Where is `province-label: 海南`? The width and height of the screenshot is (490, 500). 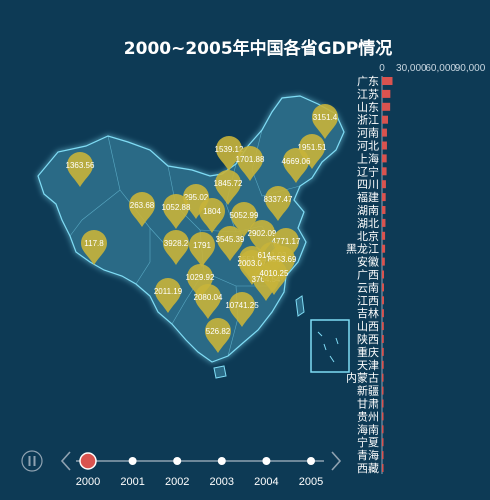
province-label: 海南 is located at coordinates (368, 429).